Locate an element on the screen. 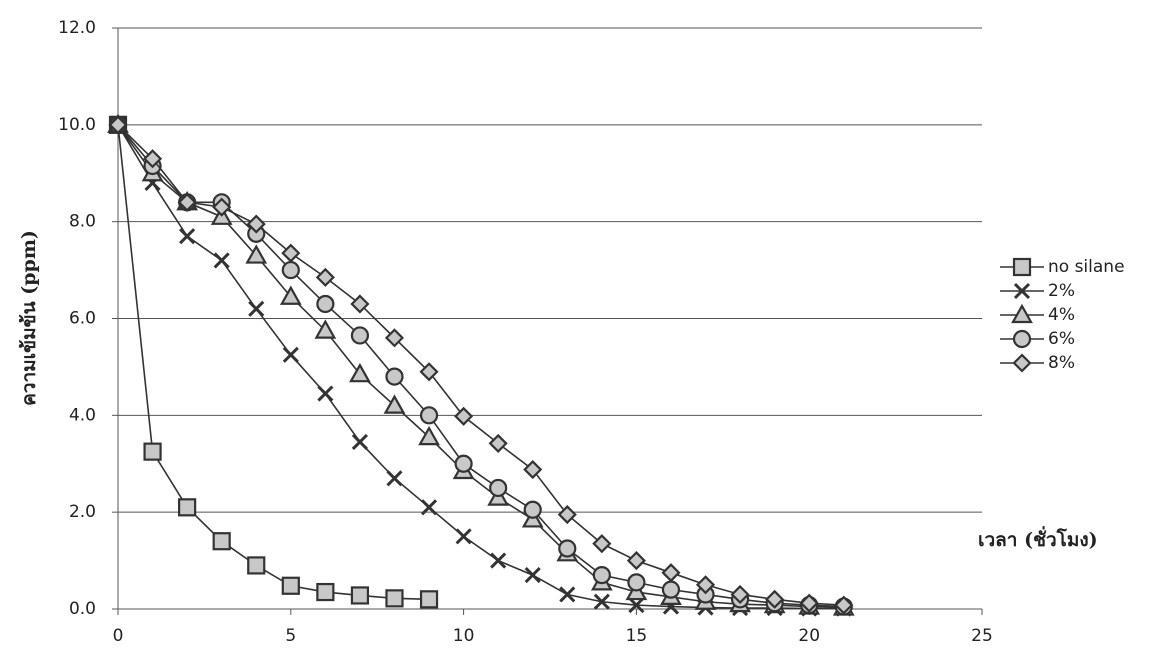 The width and height of the screenshot is (1149, 661). x-tick-label: 20 is located at coordinates (809, 636).